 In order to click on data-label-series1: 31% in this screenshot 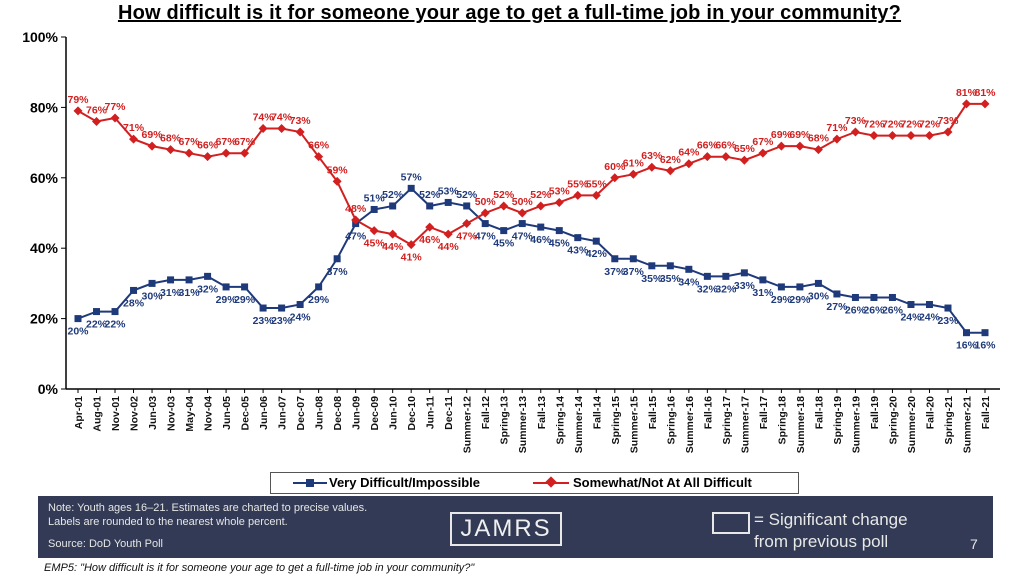, I will do `click(171, 293)`.